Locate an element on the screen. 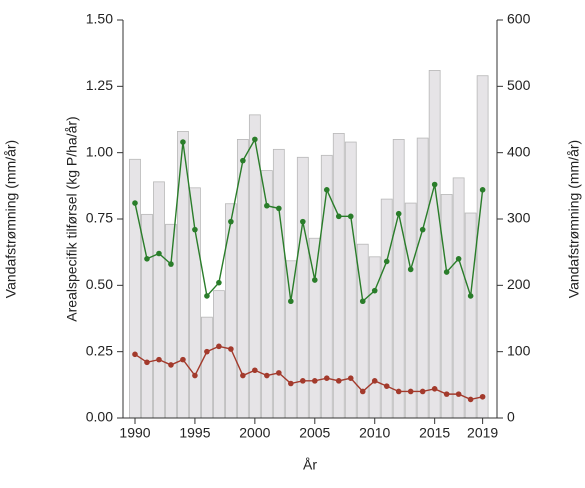 This screenshot has height=488, width=585. x-tick-label: 2010 is located at coordinates (374, 433).